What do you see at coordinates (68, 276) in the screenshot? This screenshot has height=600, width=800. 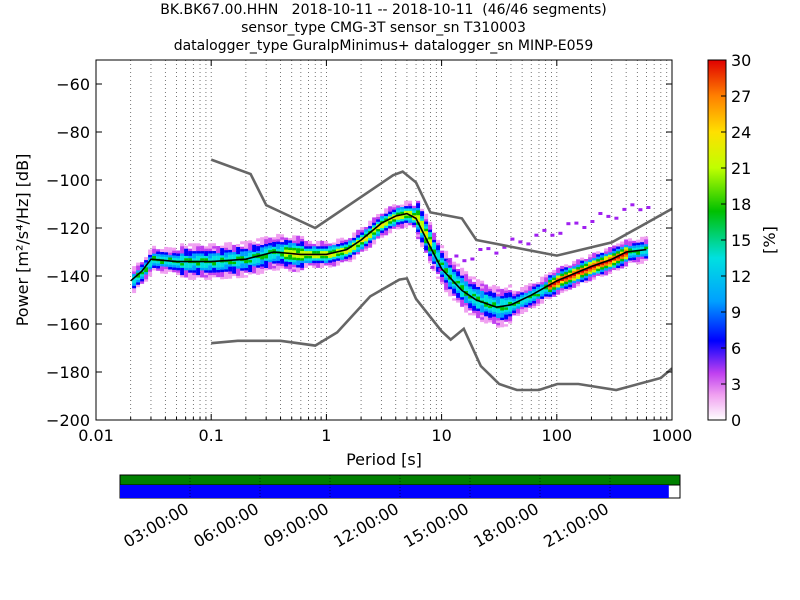 I see `y-tick-label: −140` at bounding box center [68, 276].